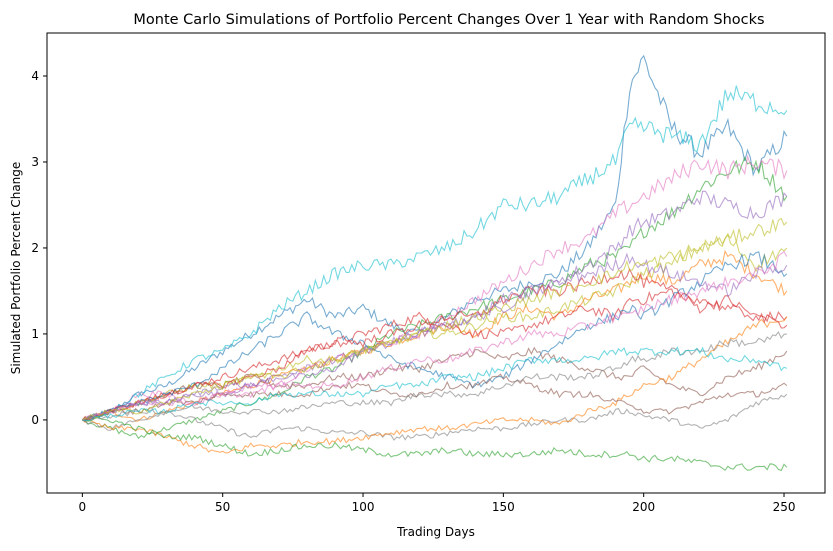  Describe the element at coordinates (784, 507) in the screenshot. I see `x-tick-label: 250` at that location.